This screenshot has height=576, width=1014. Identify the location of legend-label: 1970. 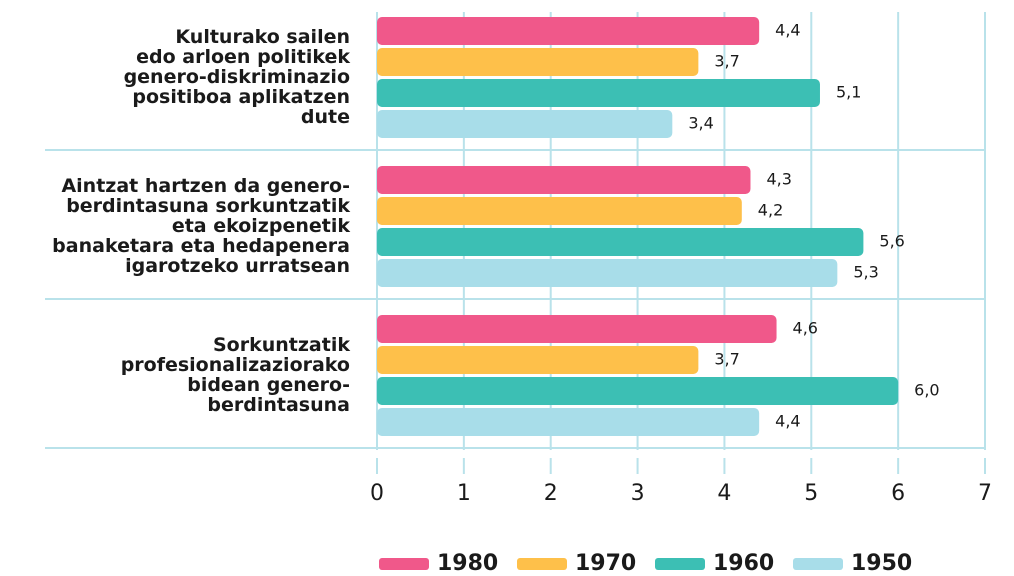
(605, 563).